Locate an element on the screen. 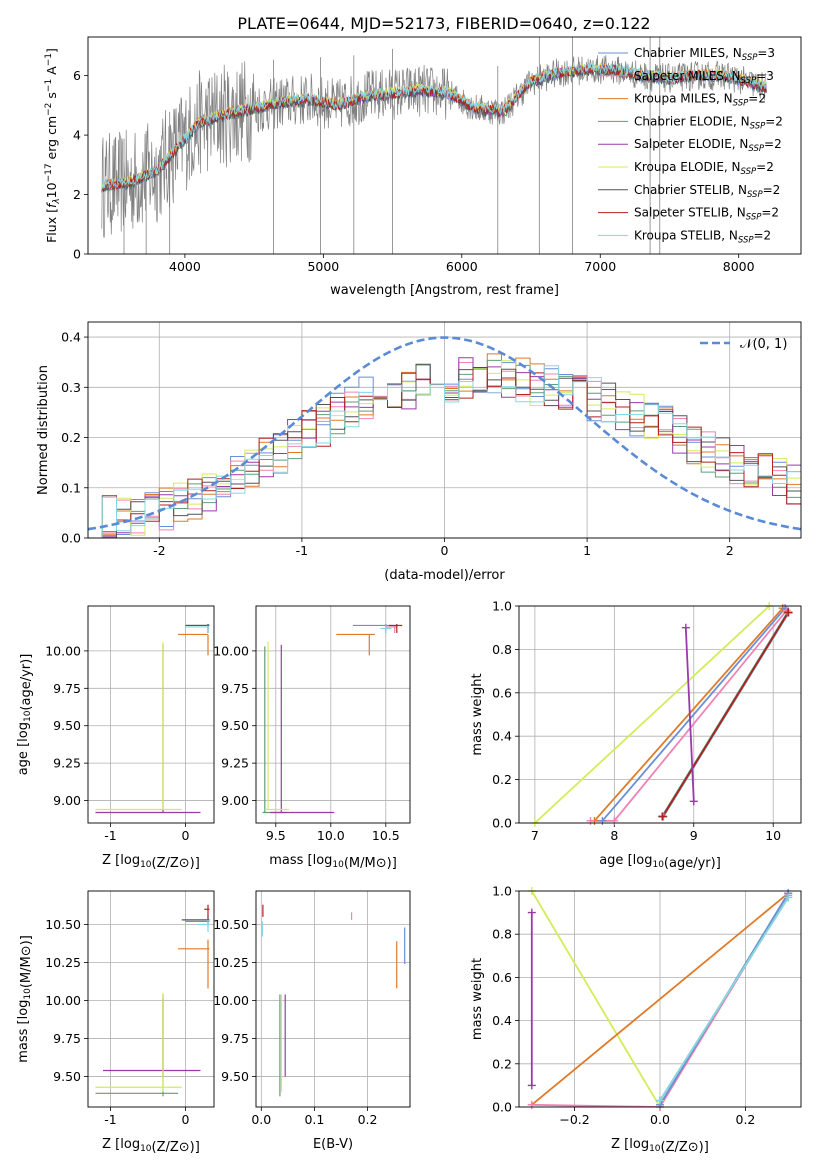 Image resolution: width=819 pixels, height=1170 pixels. legend-label: Kroupa STELIB, NSSP=2 is located at coordinates (702, 236).